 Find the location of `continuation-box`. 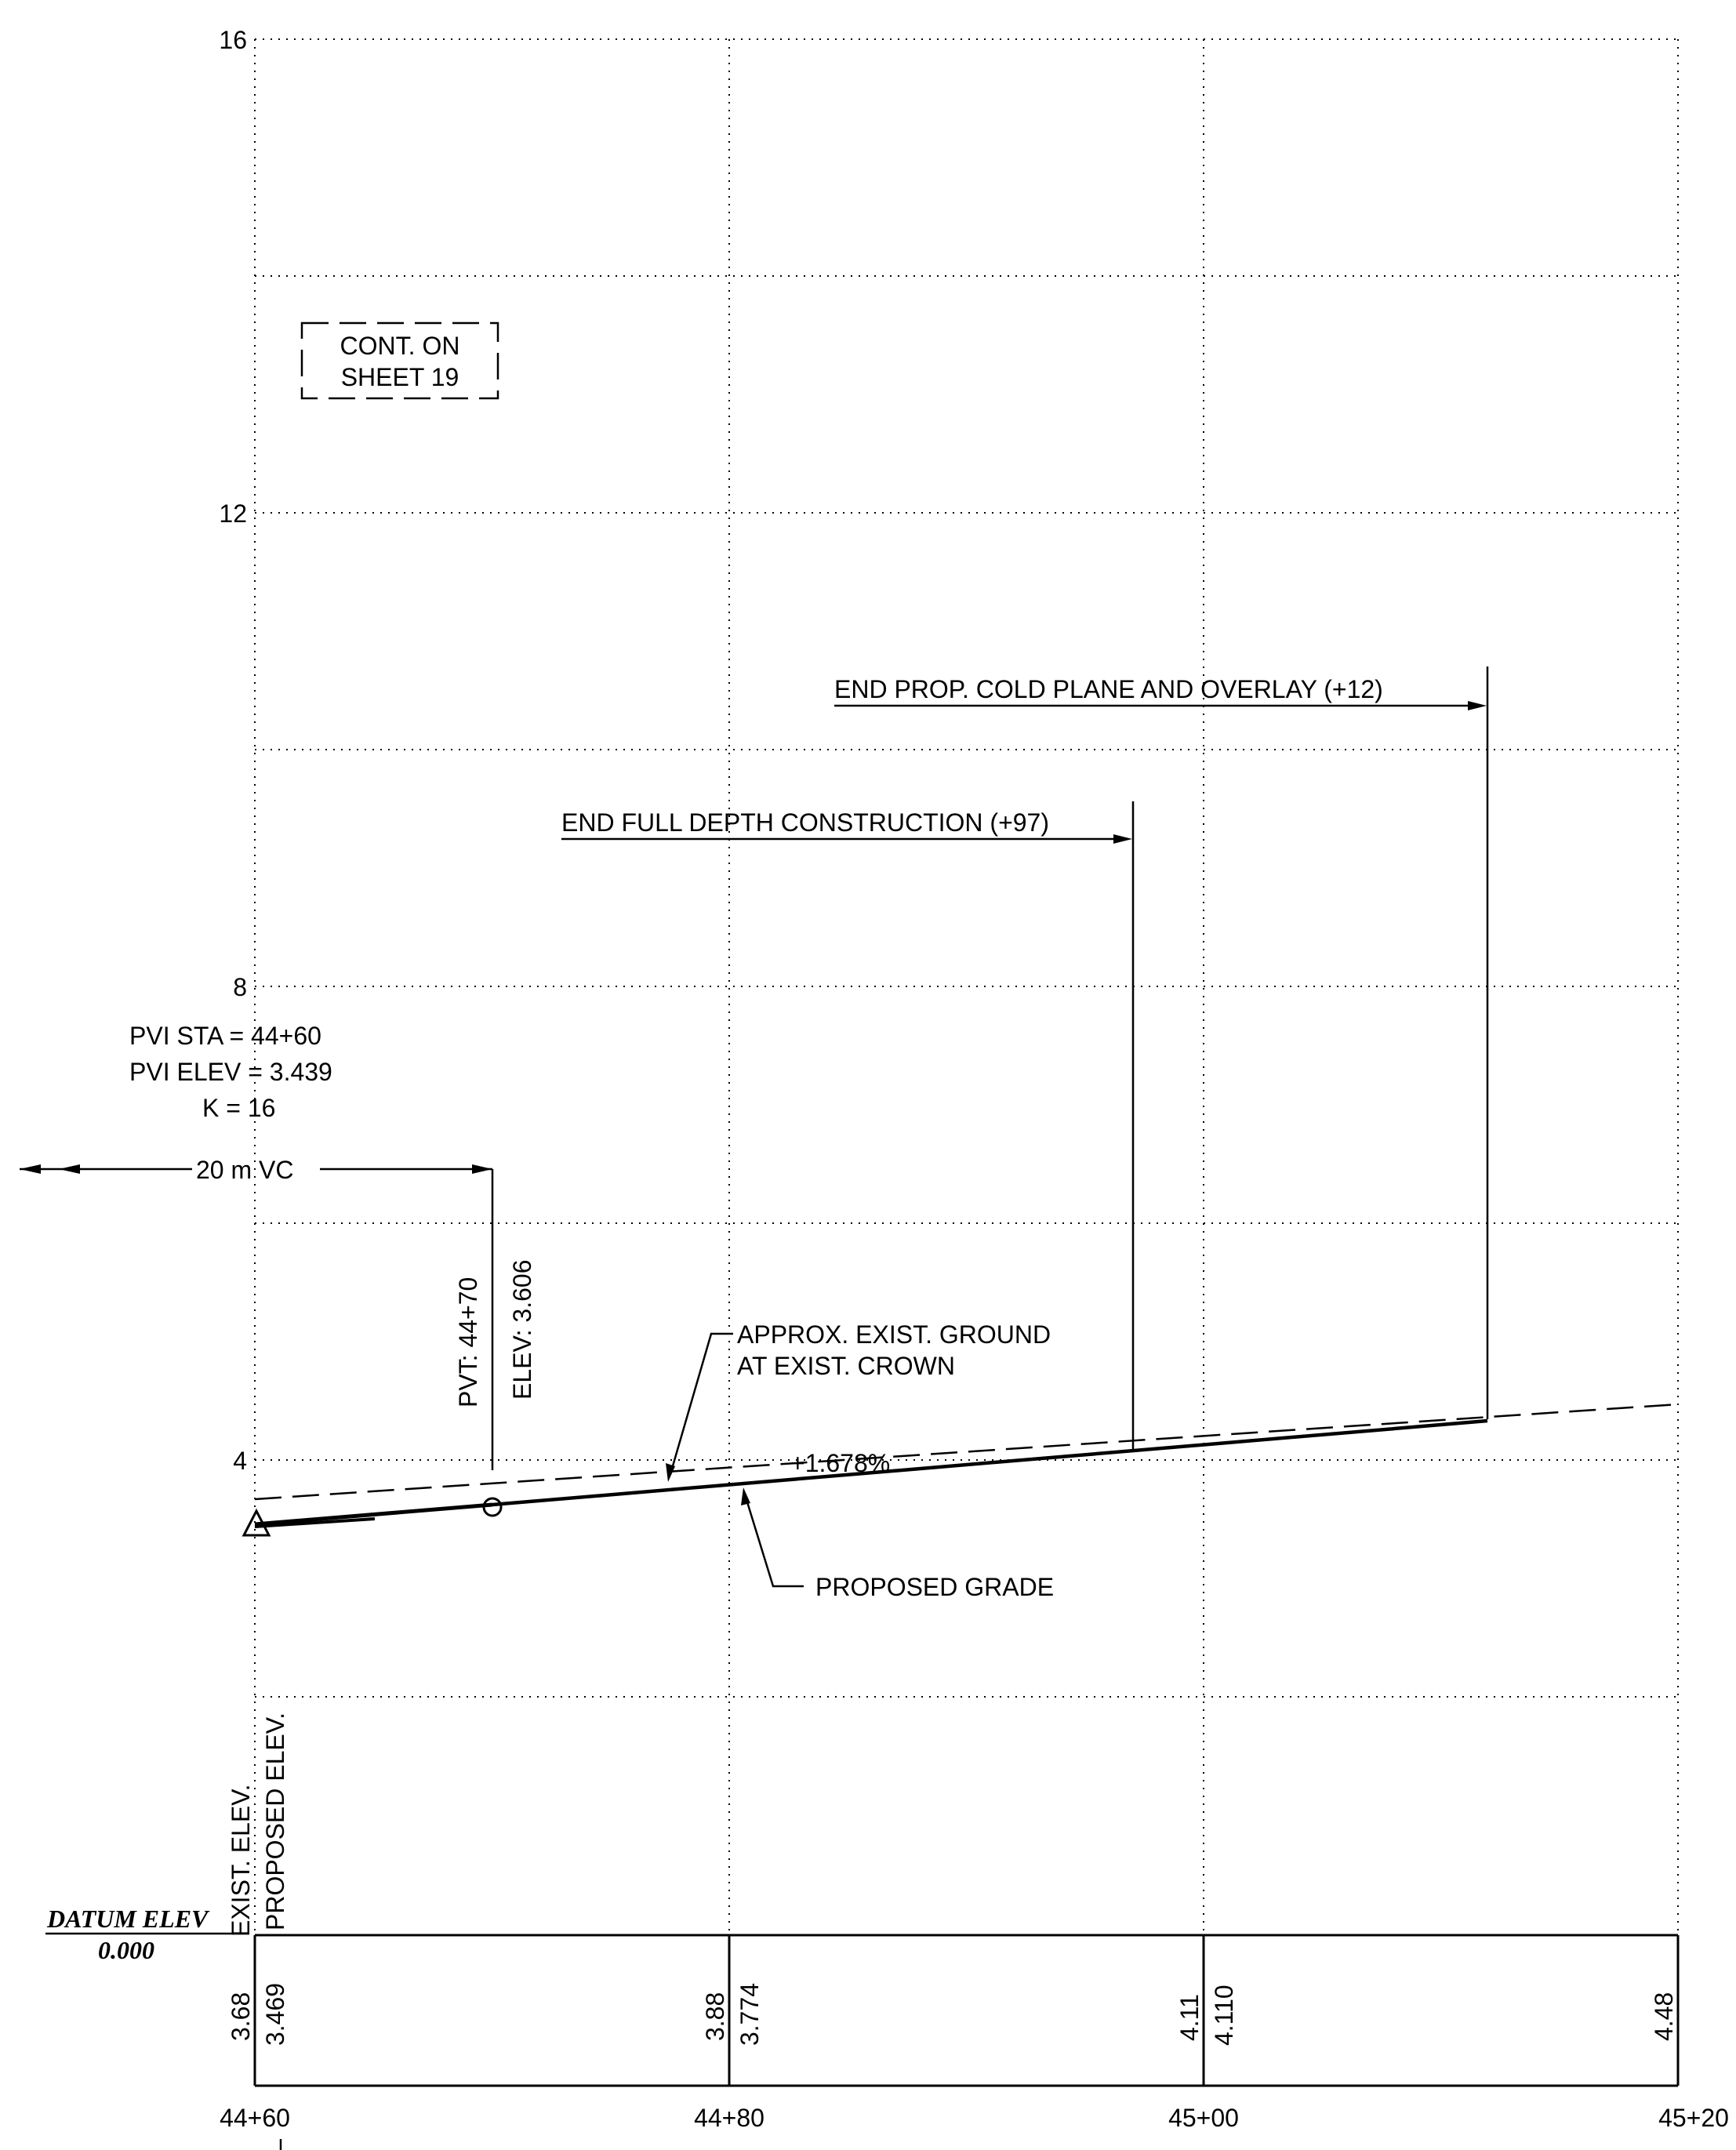

continuation-box is located at coordinates (399, 360).